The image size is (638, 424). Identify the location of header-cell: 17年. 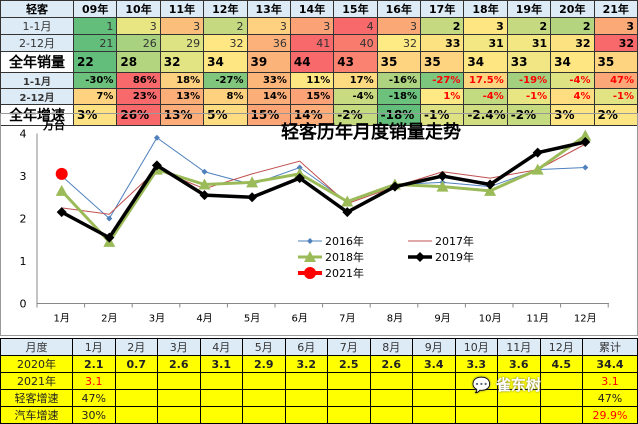
(442, 9).